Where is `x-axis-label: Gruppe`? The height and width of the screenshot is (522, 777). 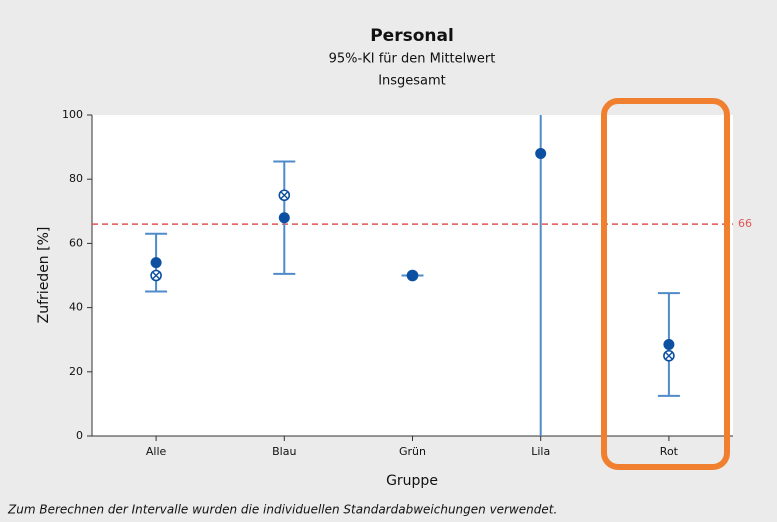
x-axis-label: Gruppe is located at coordinates (412, 481).